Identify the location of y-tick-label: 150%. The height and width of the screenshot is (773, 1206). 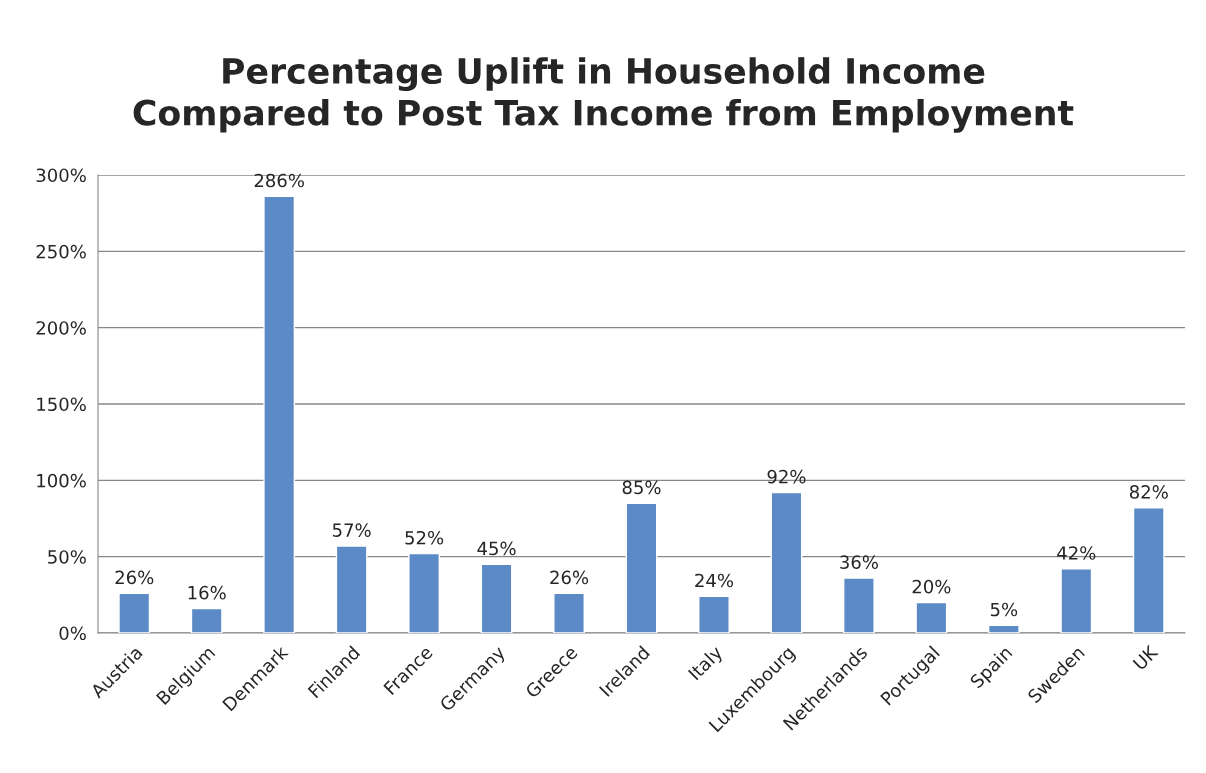
(61, 404).